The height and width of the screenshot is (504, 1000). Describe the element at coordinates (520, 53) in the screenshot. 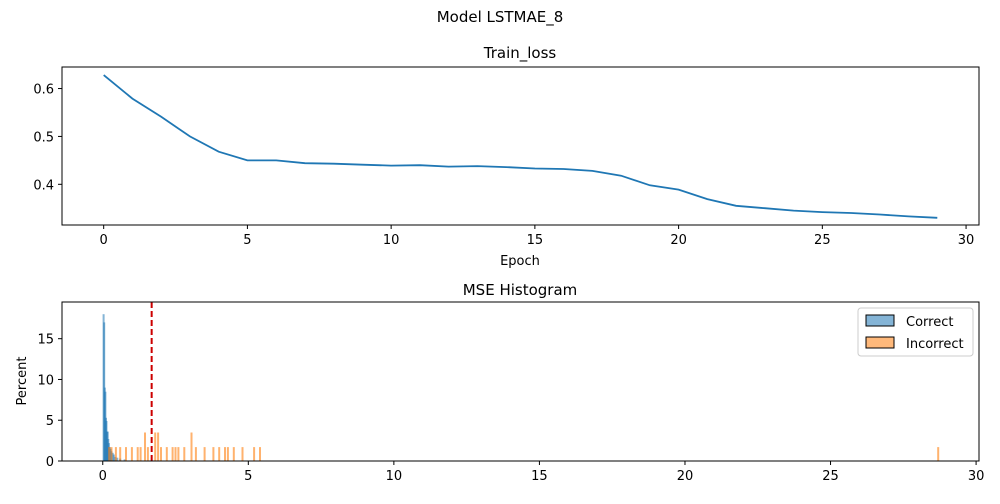

I see `loss-chart-title: Train_loss` at that location.